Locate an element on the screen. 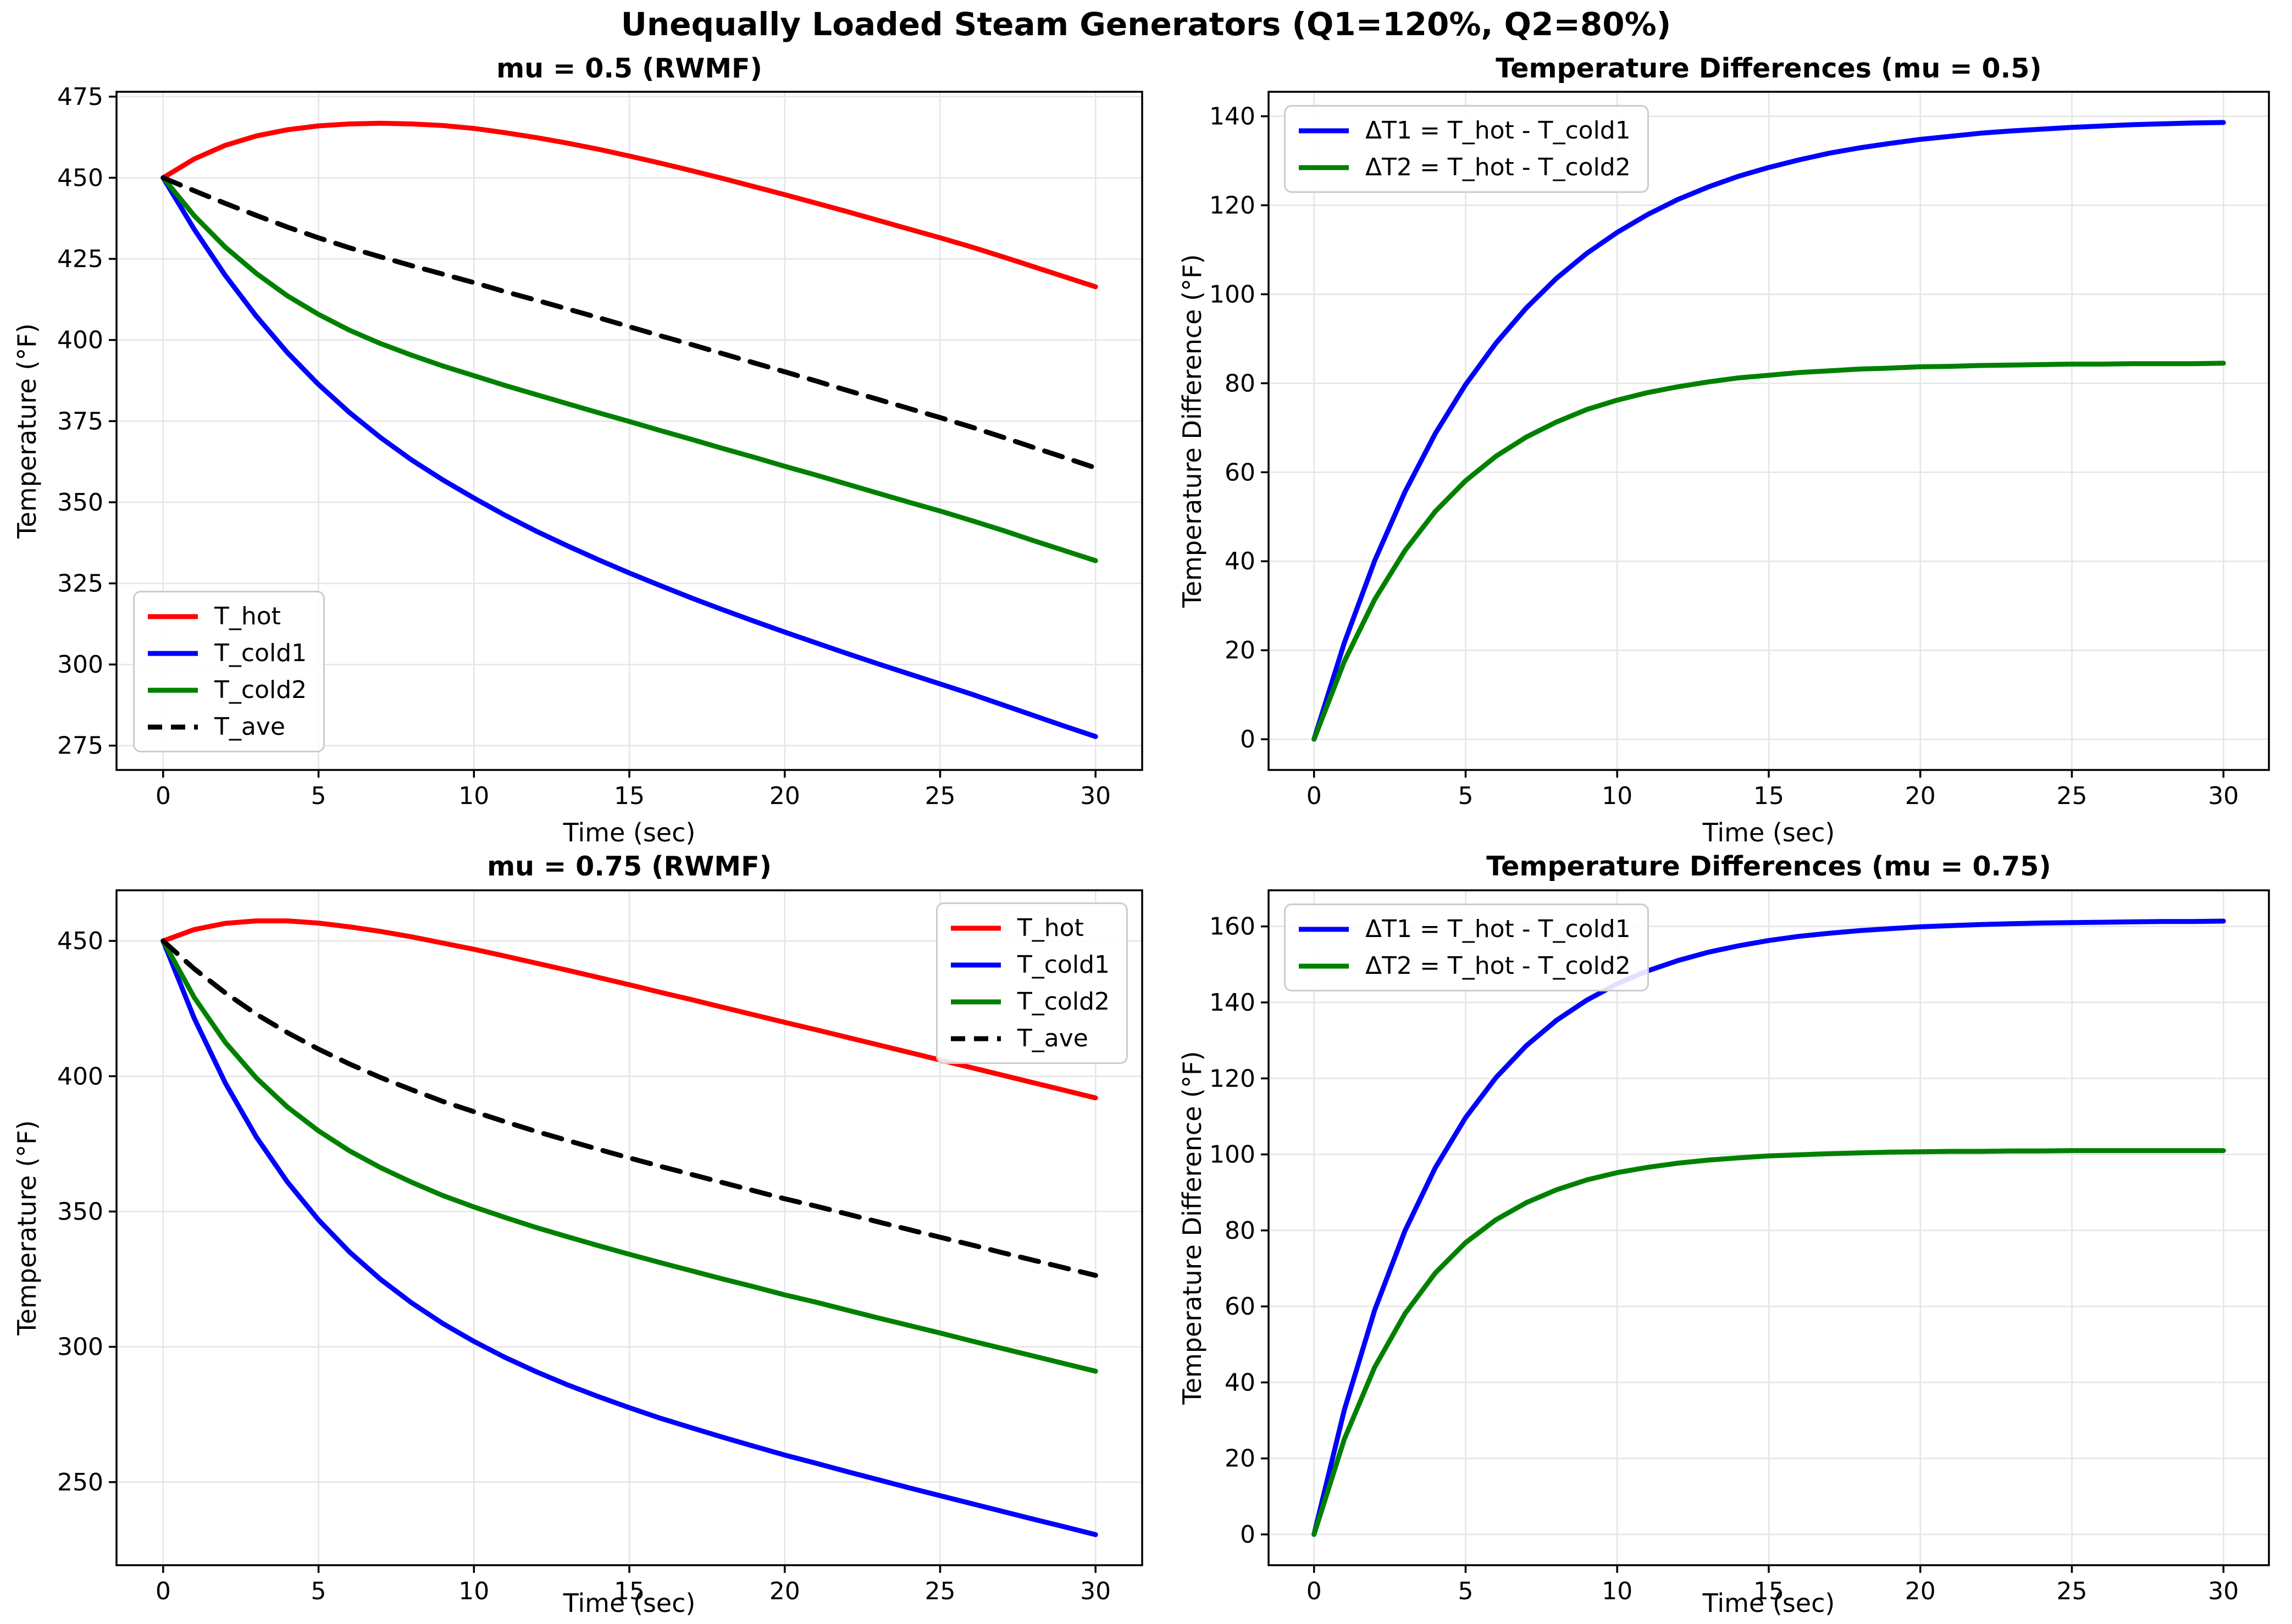  x-axis-label-mu05-temps: Time (sec) is located at coordinates (629, 832).